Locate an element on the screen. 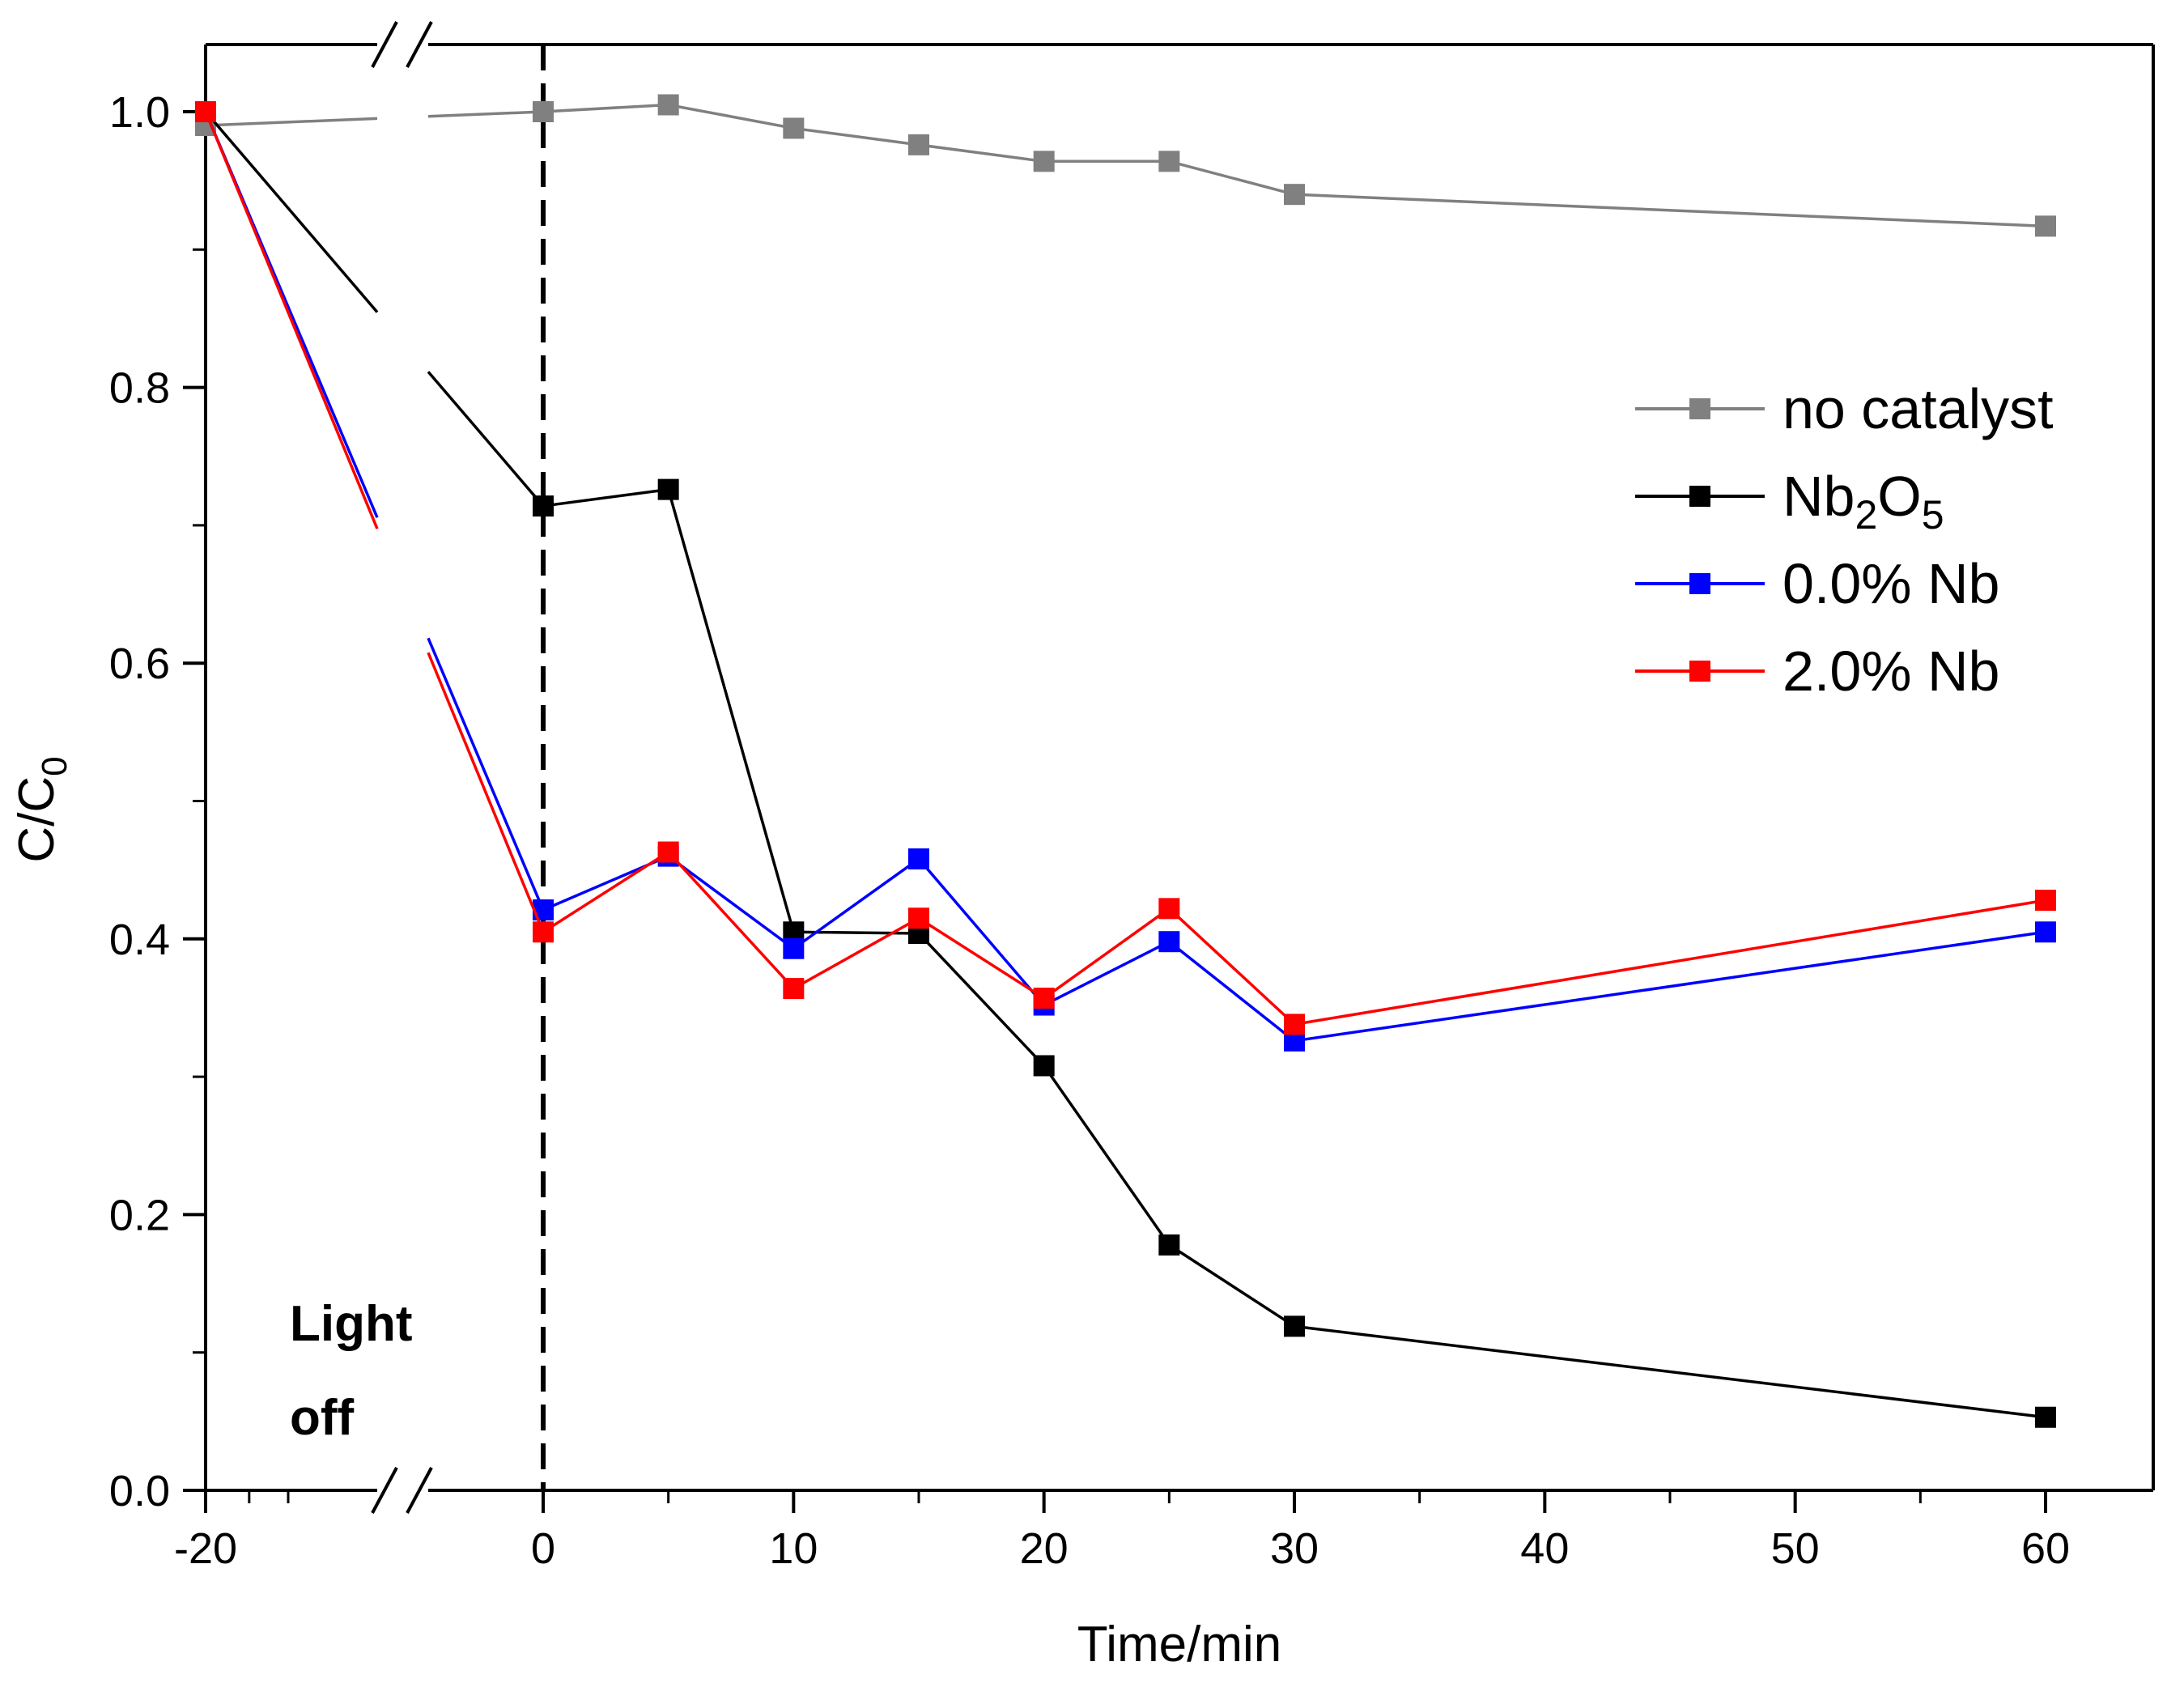  legend-item: 2.0% Nb is located at coordinates (1817, 671).